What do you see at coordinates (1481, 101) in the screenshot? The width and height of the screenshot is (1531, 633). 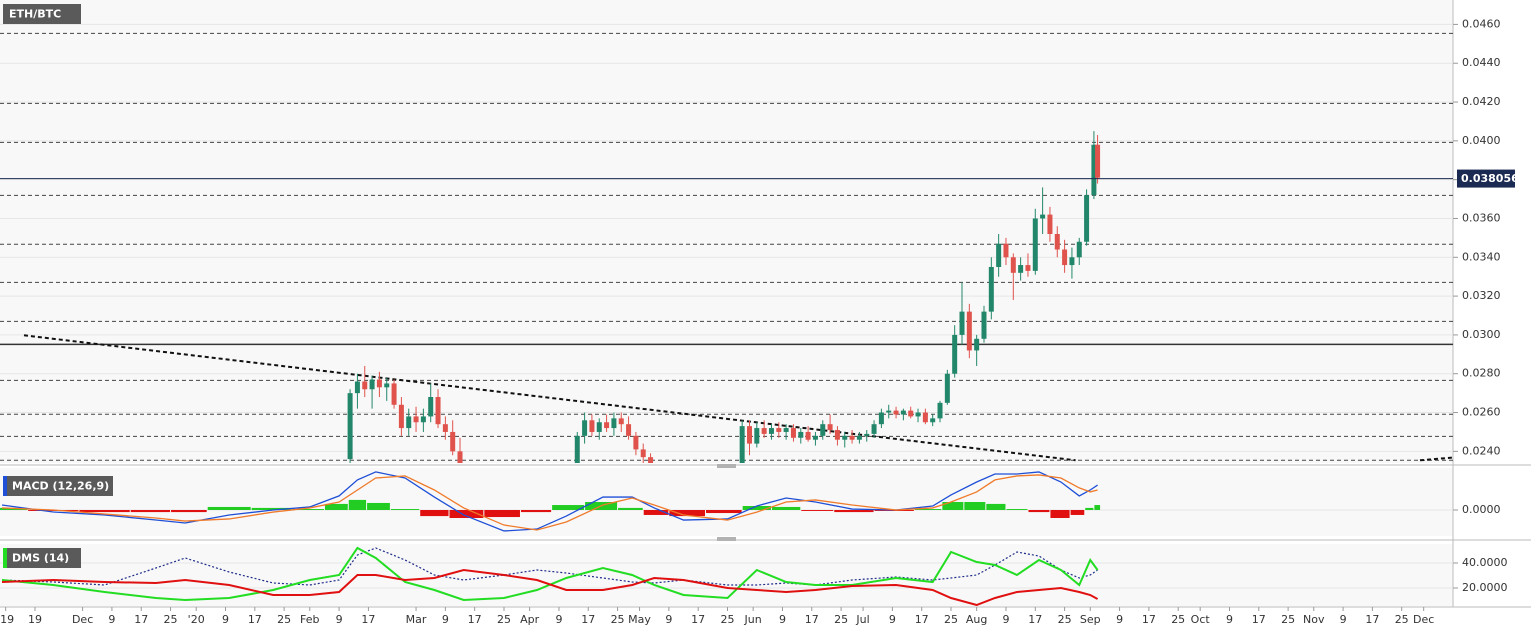 I see `y-tick-label: 0.0420` at bounding box center [1481, 101].